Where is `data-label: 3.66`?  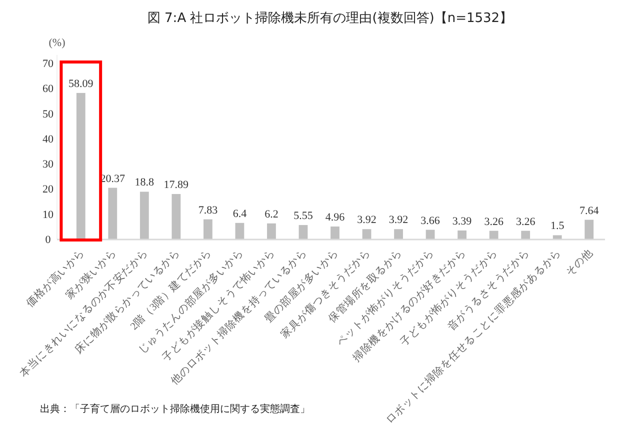
data-label: 3.66 is located at coordinates (430, 220).